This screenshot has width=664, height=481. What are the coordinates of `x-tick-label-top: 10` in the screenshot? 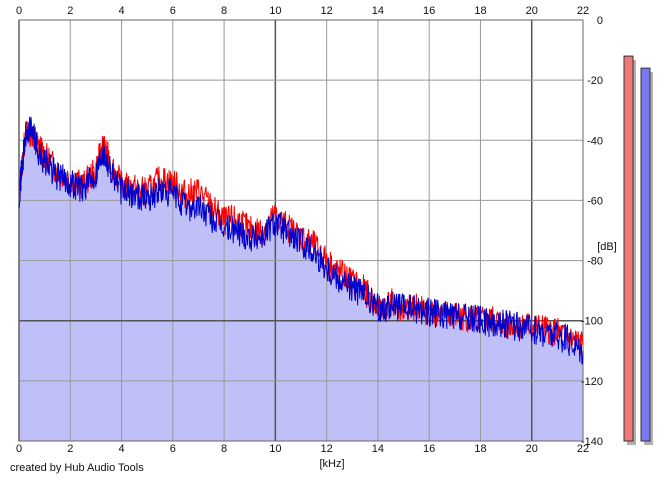 It's located at (275, 11).